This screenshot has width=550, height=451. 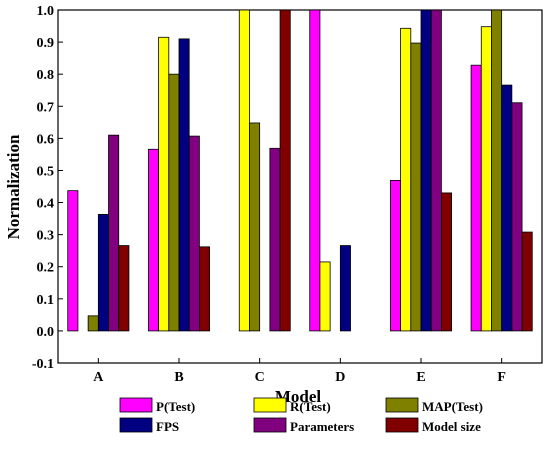 What do you see at coordinates (345, 288) in the screenshot?
I see `bar-D-fps` at bounding box center [345, 288].